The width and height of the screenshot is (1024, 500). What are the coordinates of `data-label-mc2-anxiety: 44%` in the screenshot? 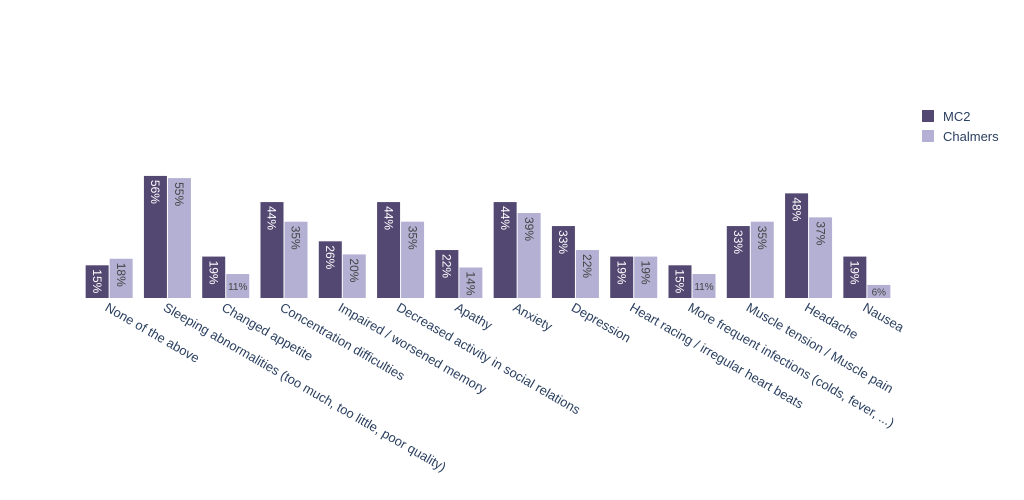 It's located at (505, 218).